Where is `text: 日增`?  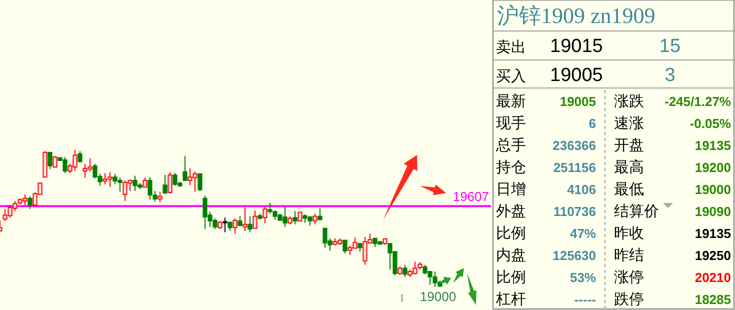 text: 日增 is located at coordinates (511, 189).